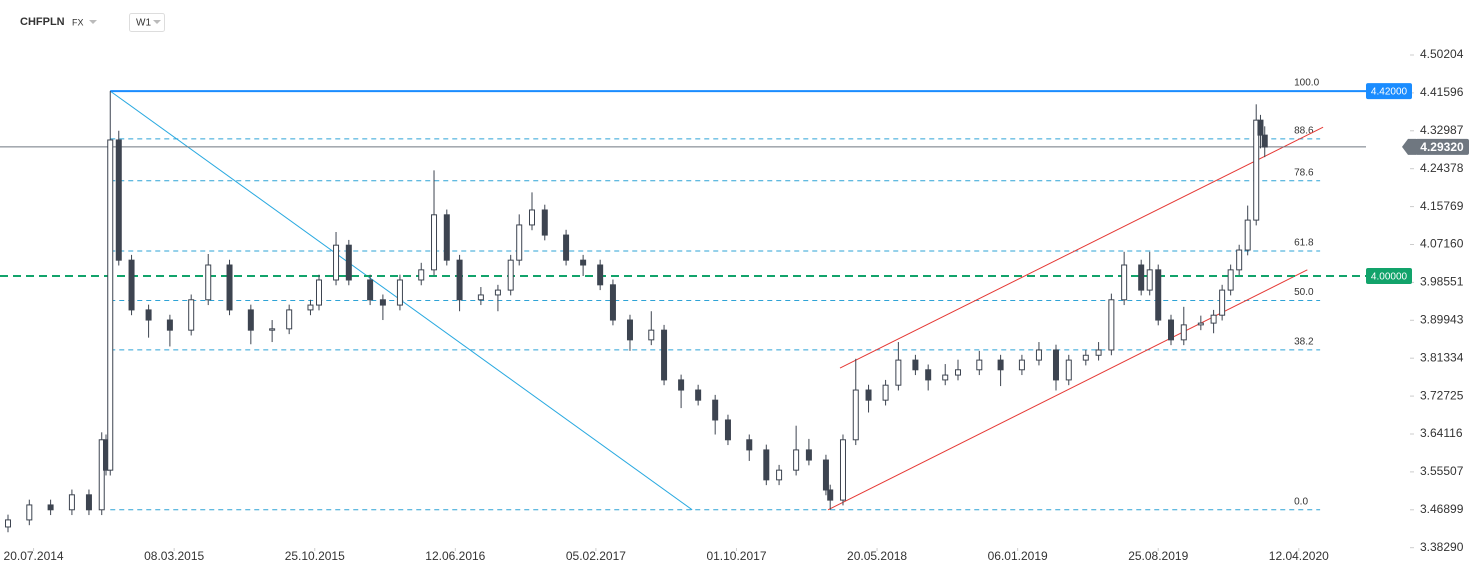 The image size is (1482, 574). What do you see at coordinates (1442, 282) in the screenshot?
I see `y-tick-label: 3.98551` at bounding box center [1442, 282].